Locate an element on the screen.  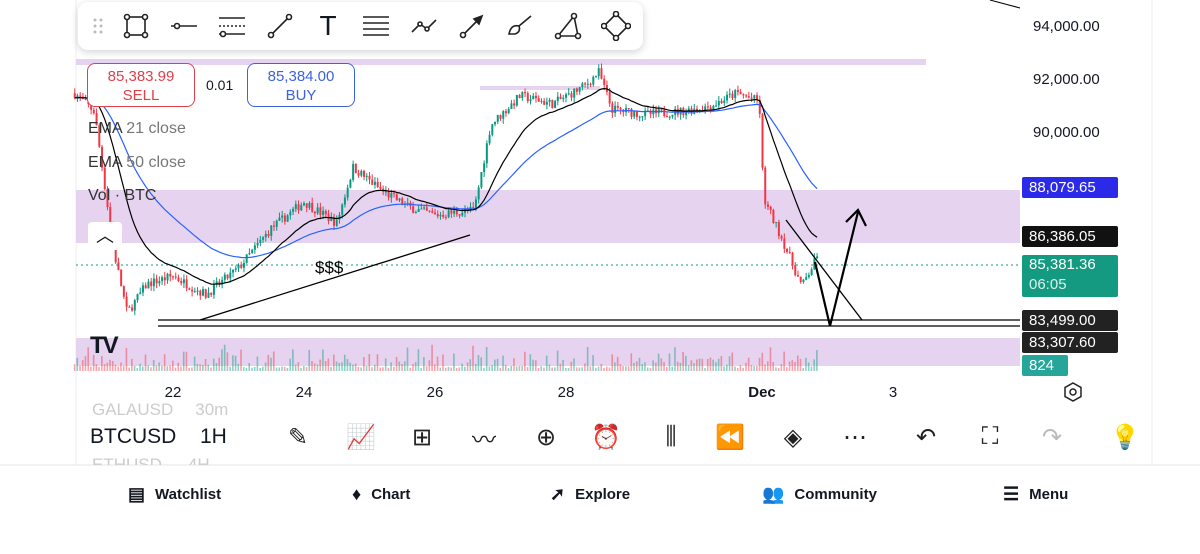
collapse-legend-chevron-icon: ︿ is located at coordinates (105, 236).